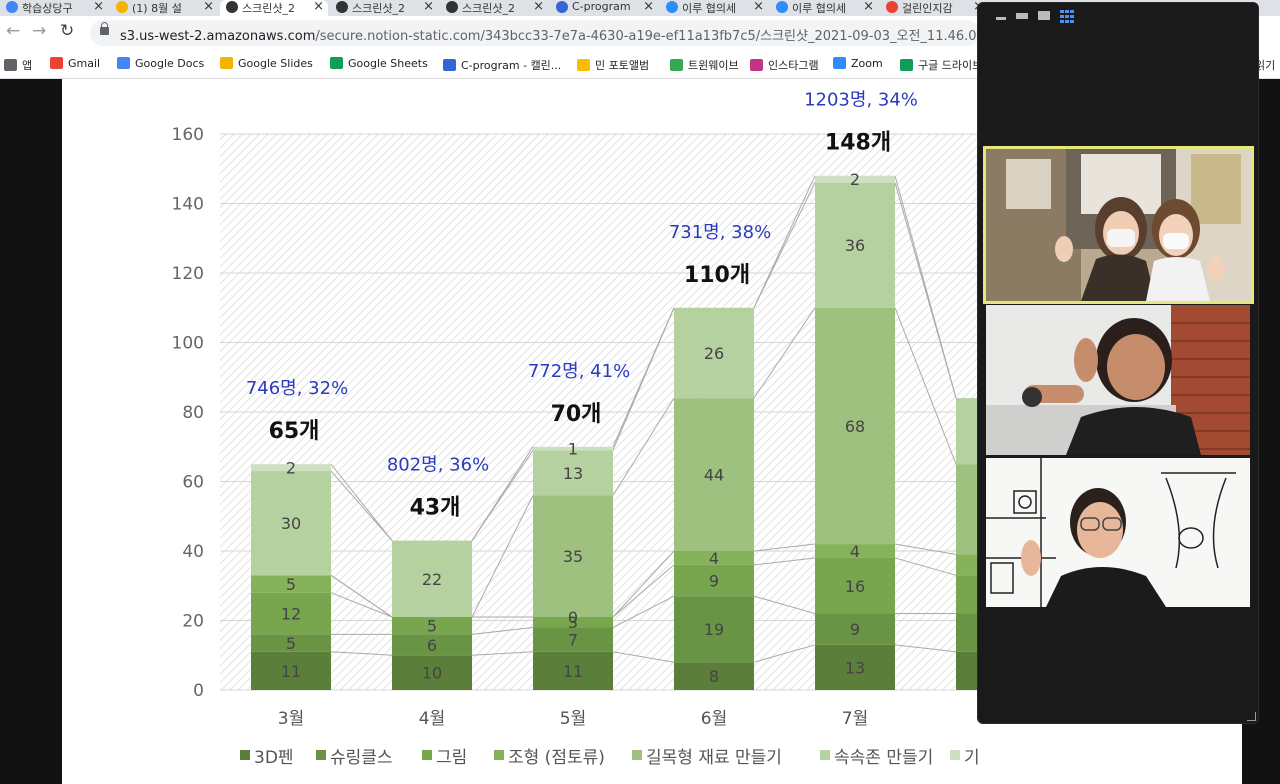  What do you see at coordinates (1265, 65) in the screenshot?
I see `bookmark-item: 읽기` at bounding box center [1265, 65].